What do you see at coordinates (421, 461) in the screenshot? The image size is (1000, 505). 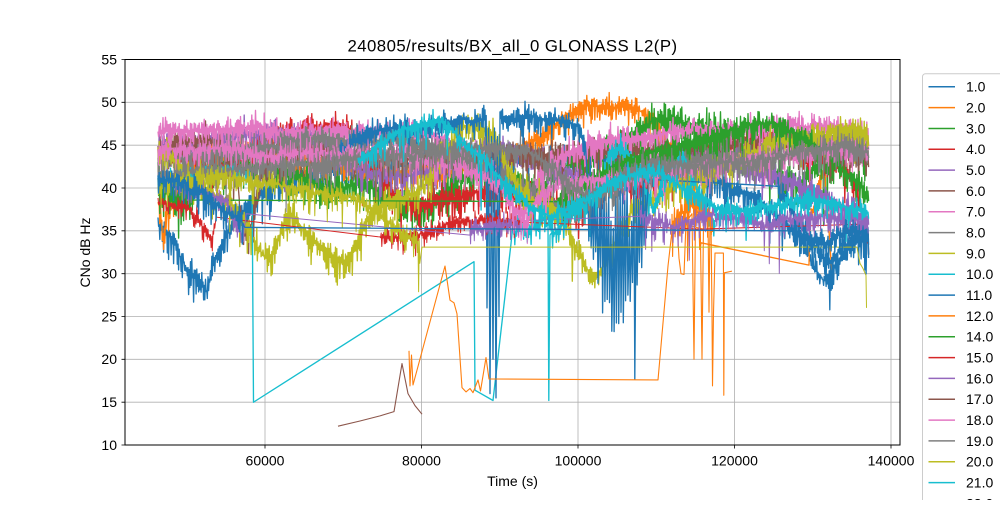 I see `svg-text: 80000` at bounding box center [421, 461].